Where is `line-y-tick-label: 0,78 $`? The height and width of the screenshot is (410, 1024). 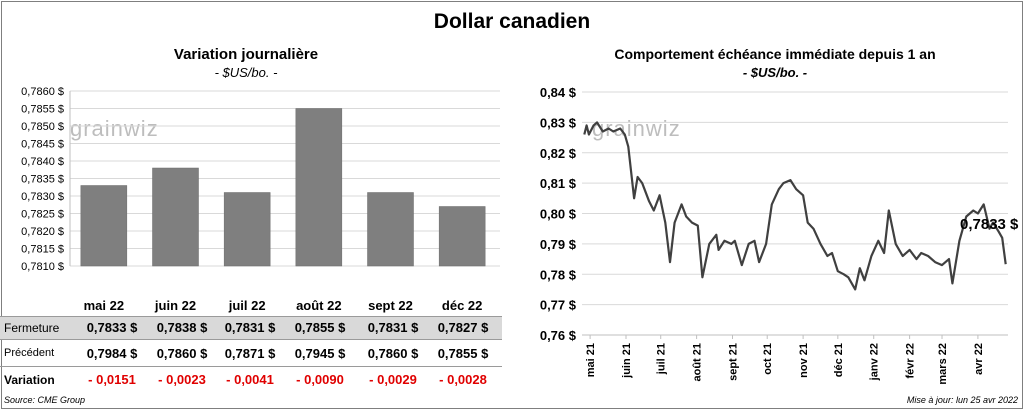 line-y-tick-label: 0,78 $ is located at coordinates (558, 274).